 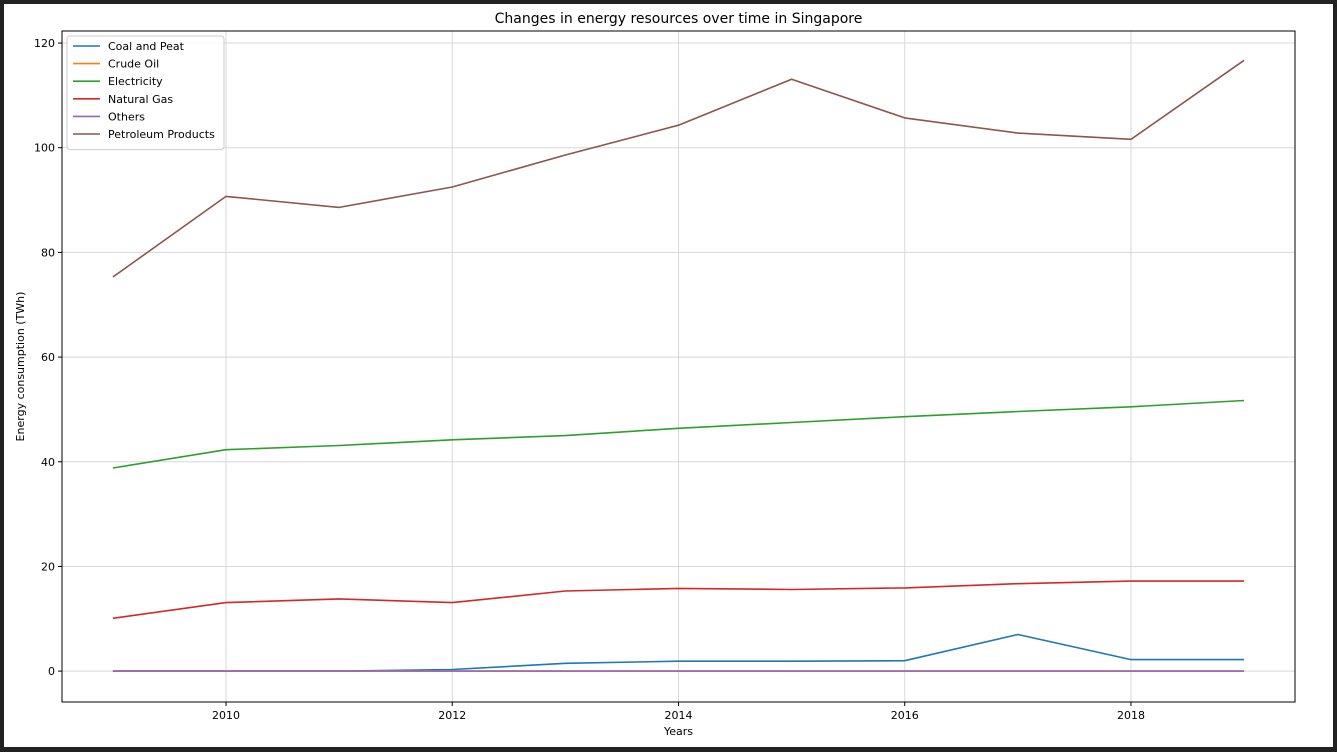 I want to click on legend-box, so click(x=145, y=93).